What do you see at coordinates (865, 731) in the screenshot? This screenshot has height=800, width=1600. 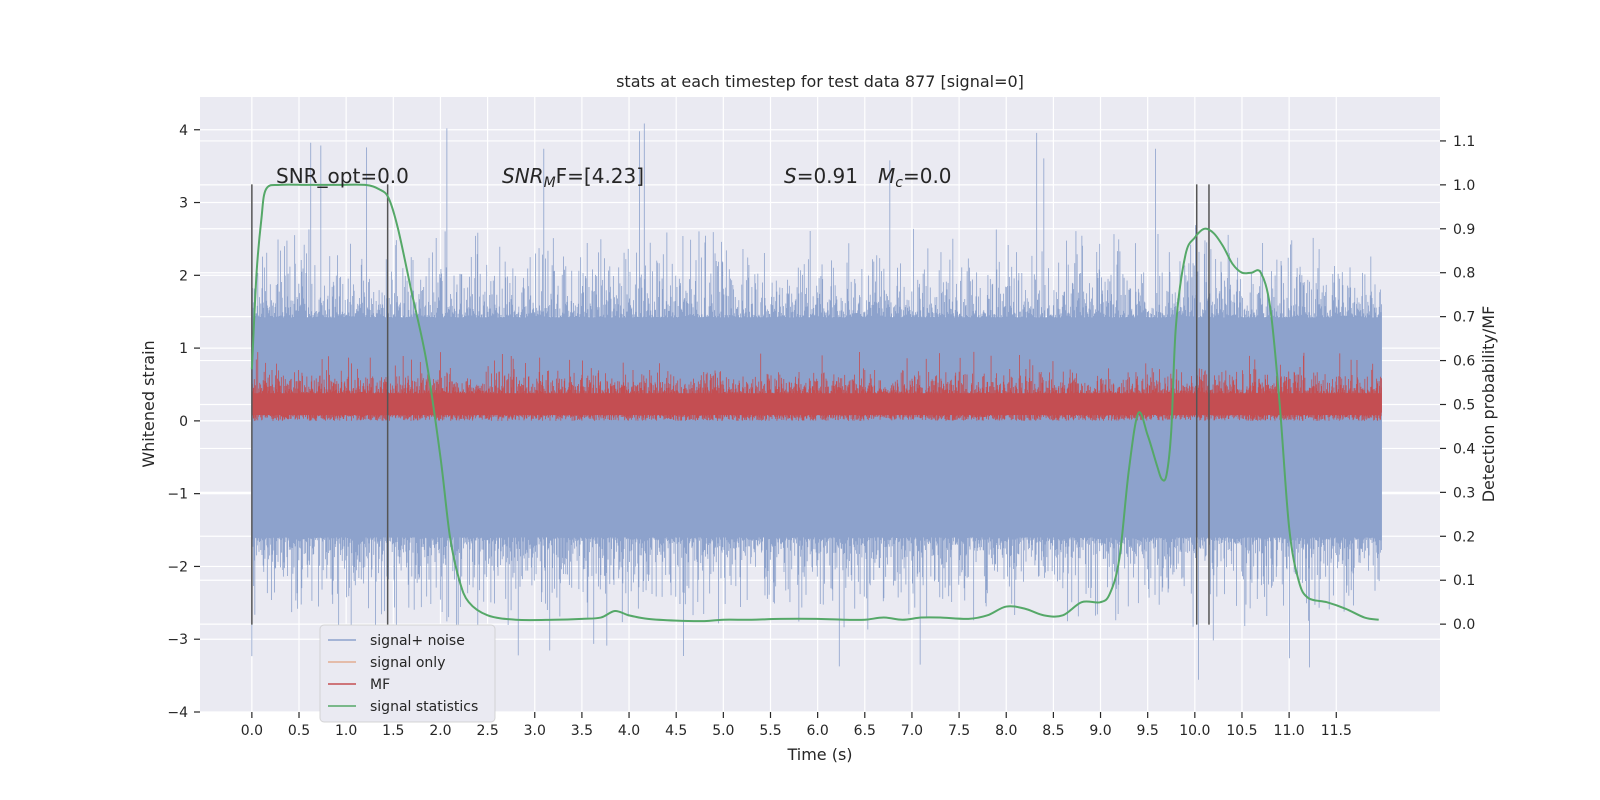 I see `x-tick-label-13: 6.5` at bounding box center [865, 731].